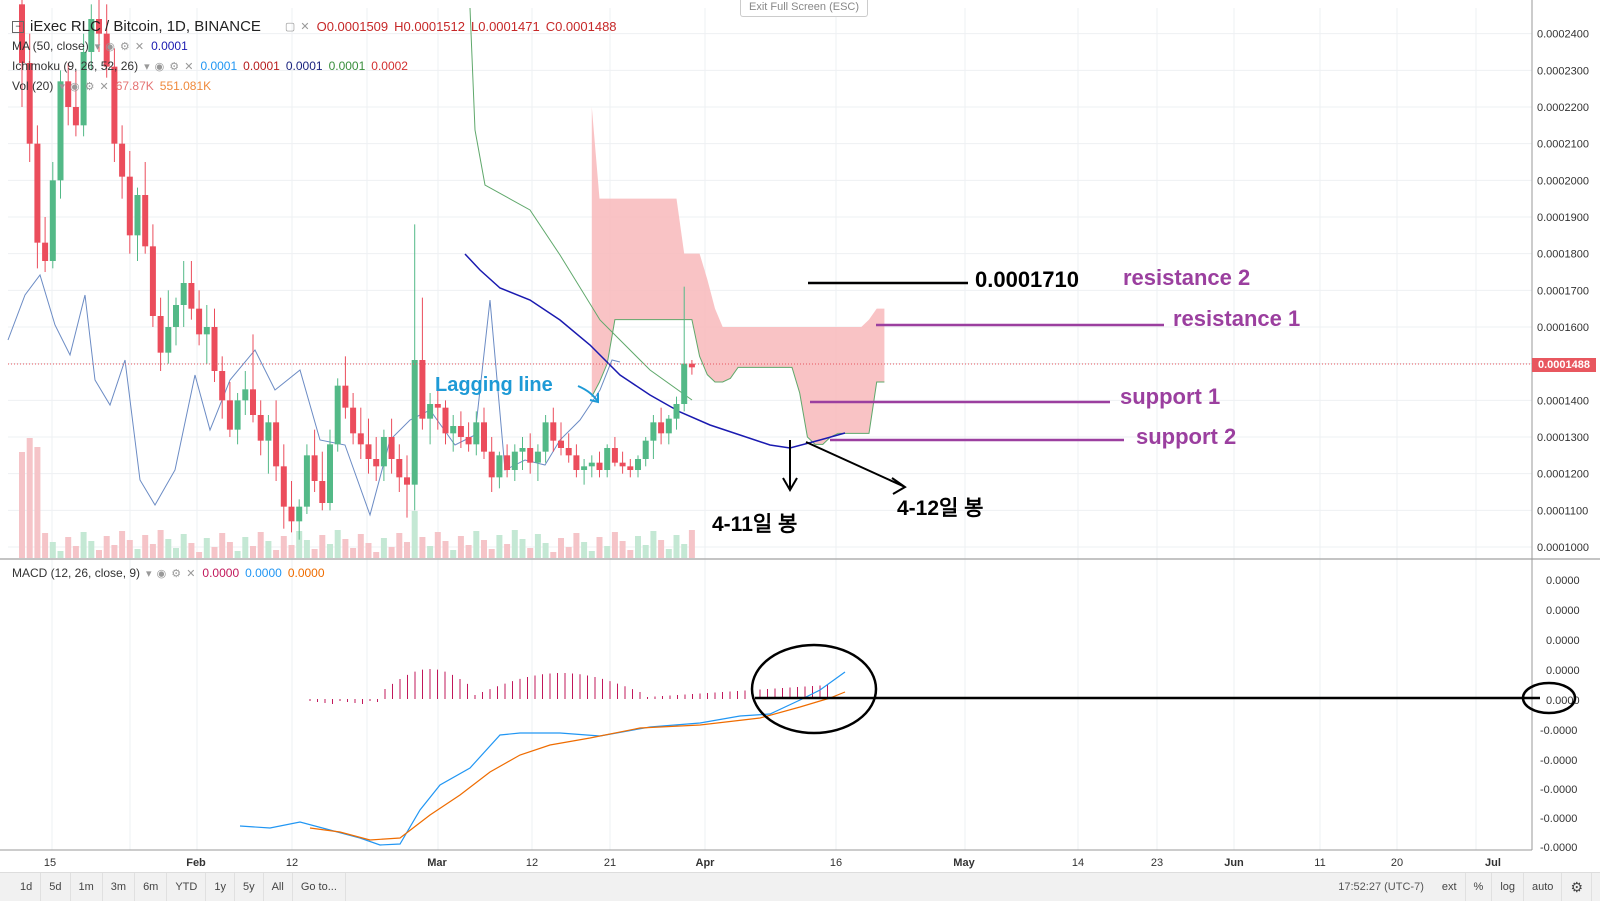 The image size is (1600, 901). I want to click on time-tick-label: 21, so click(610, 863).